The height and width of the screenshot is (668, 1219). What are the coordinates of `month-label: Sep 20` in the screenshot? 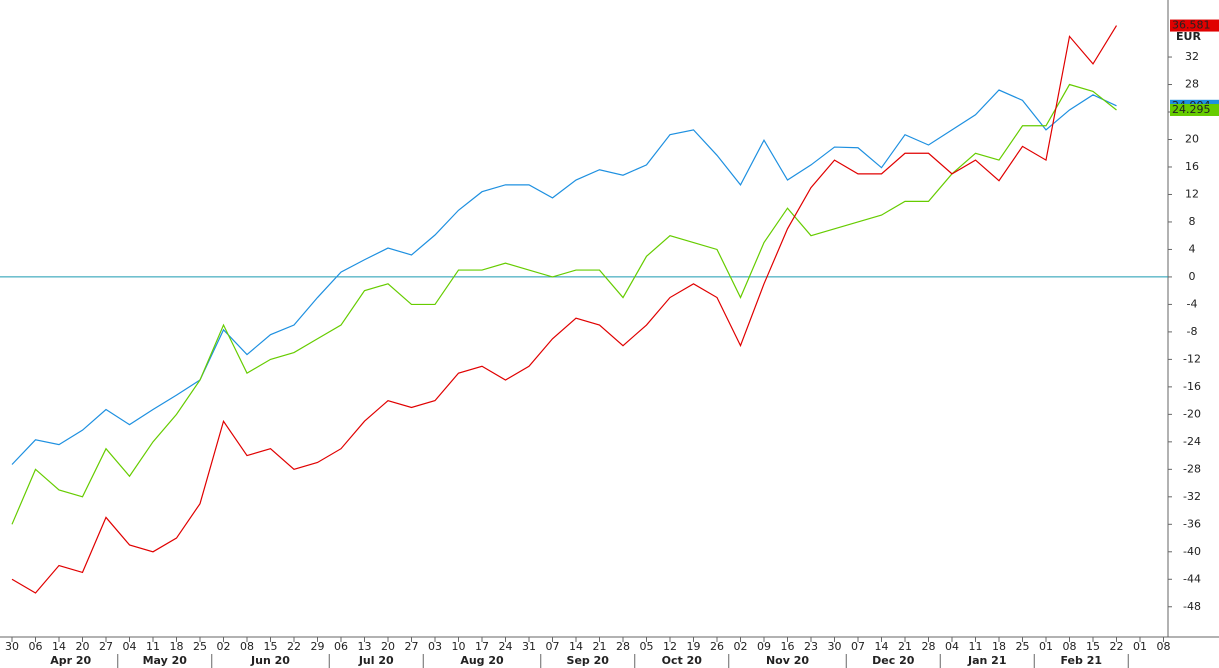 It's located at (588, 660).